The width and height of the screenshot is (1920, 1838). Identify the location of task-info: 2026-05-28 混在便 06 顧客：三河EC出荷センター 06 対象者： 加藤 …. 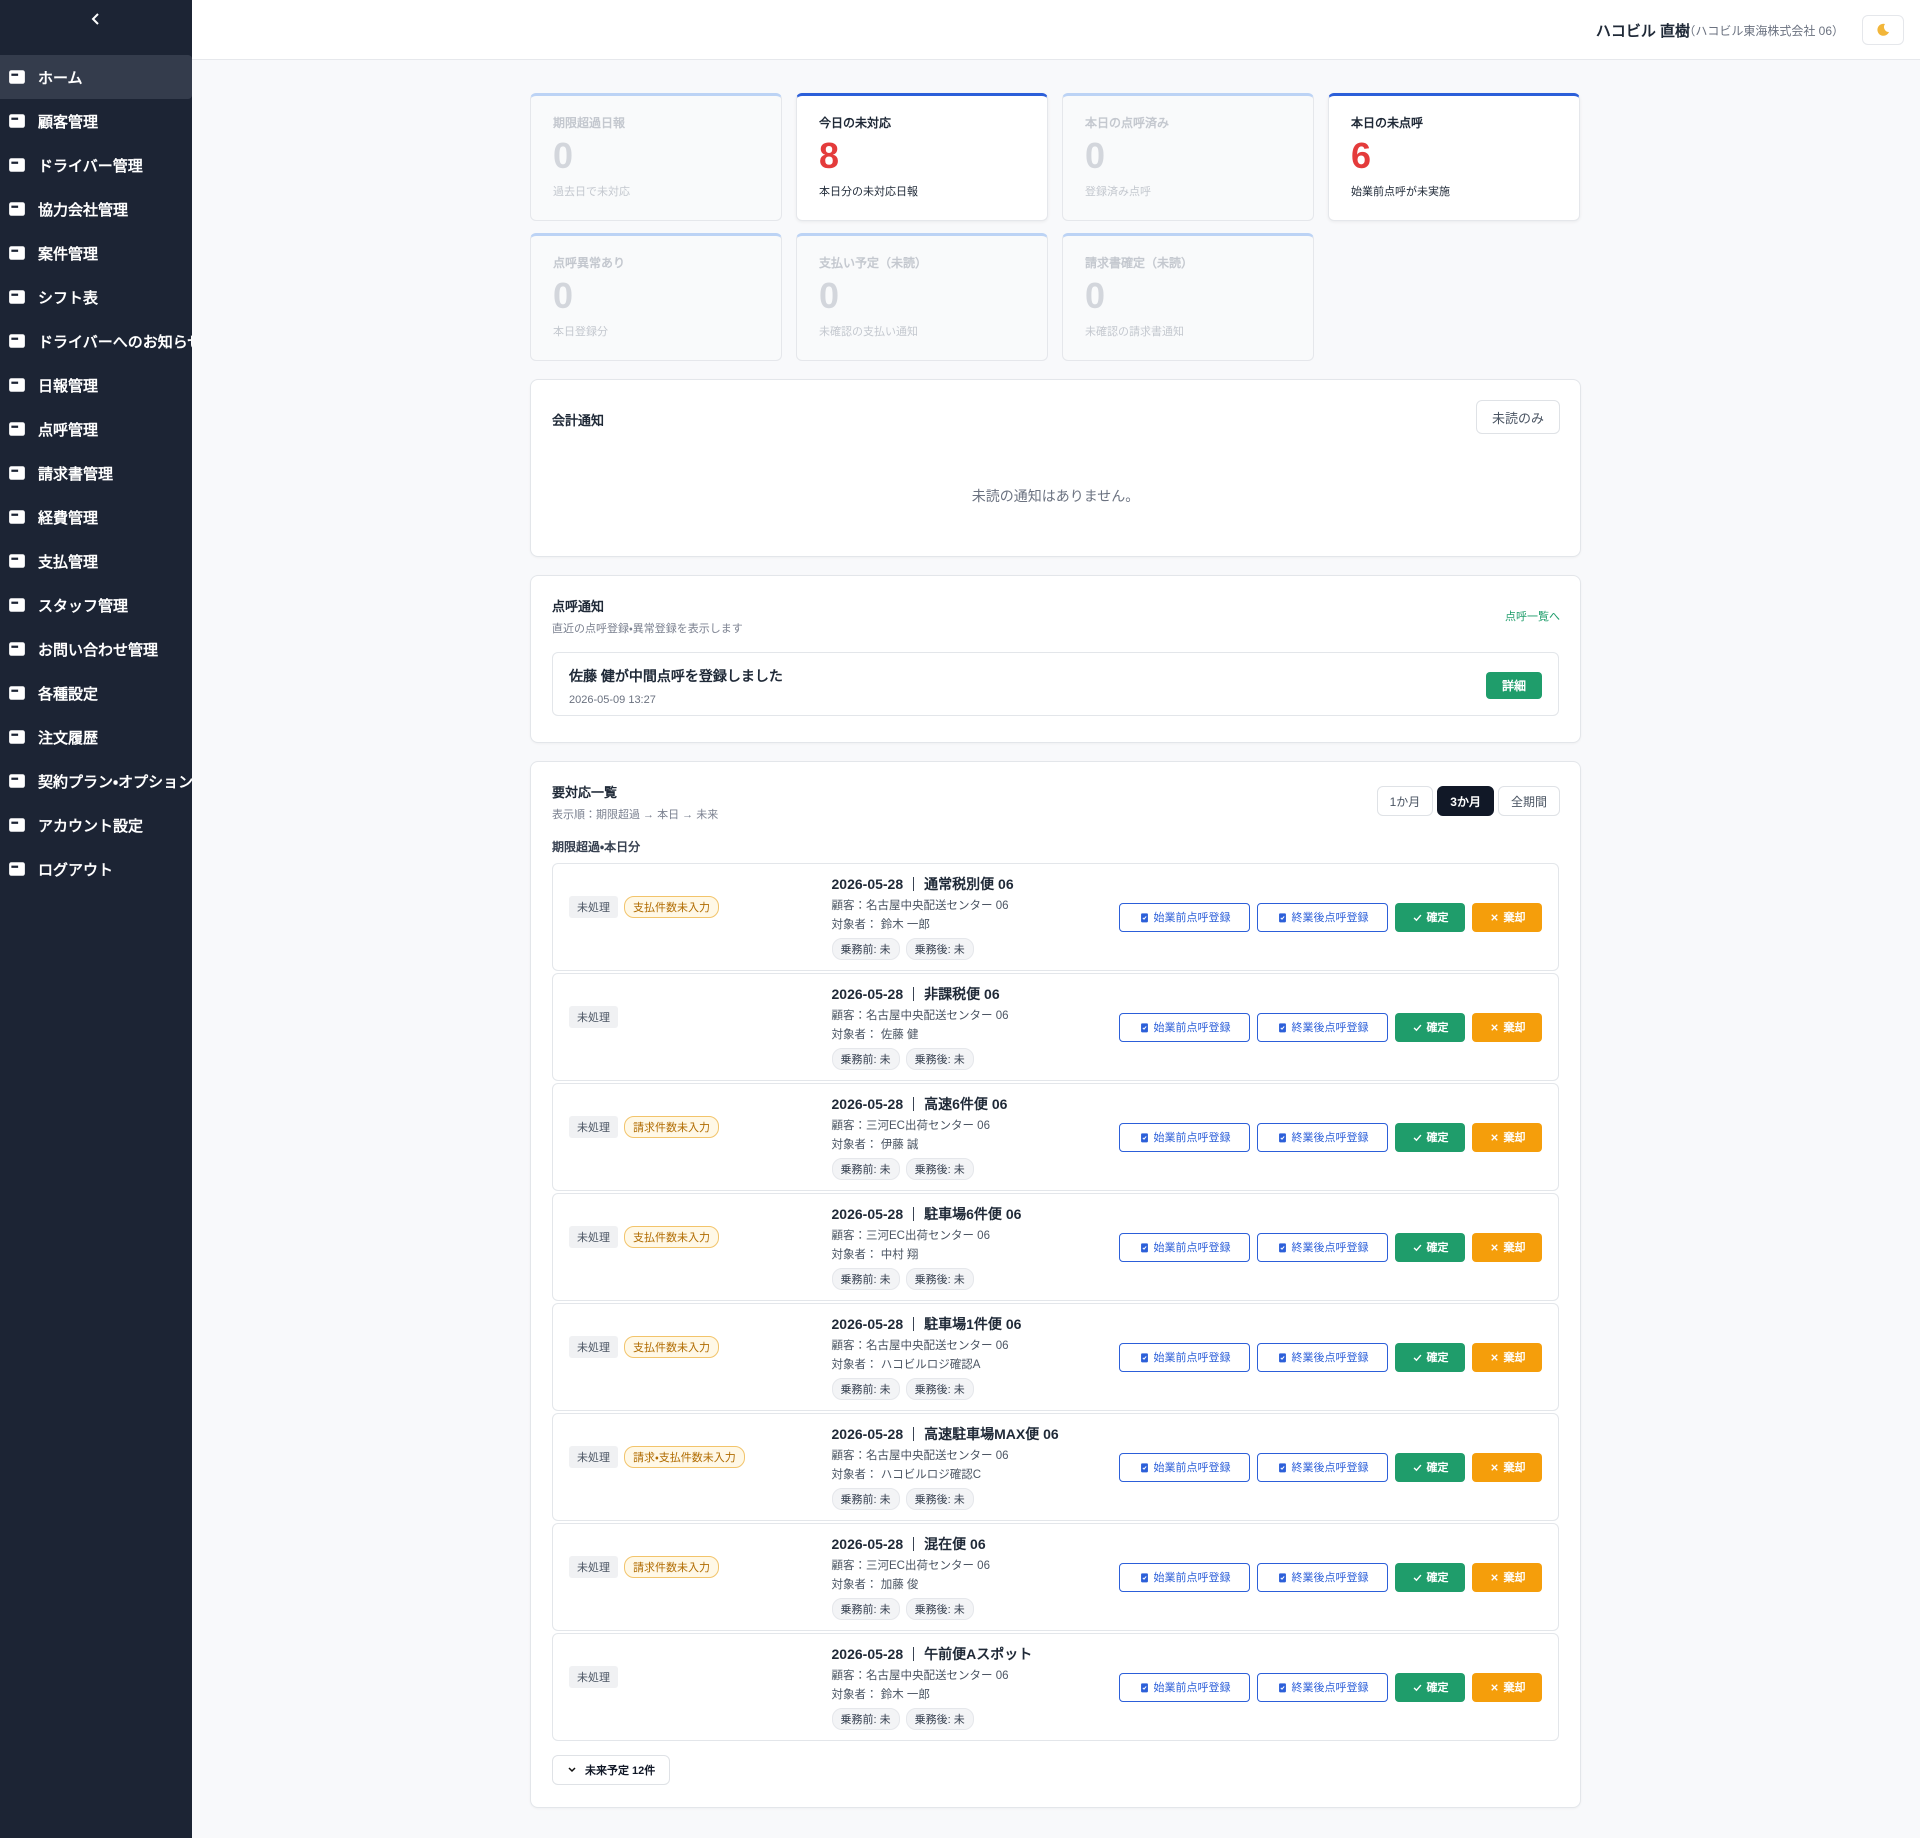
(975, 1577).